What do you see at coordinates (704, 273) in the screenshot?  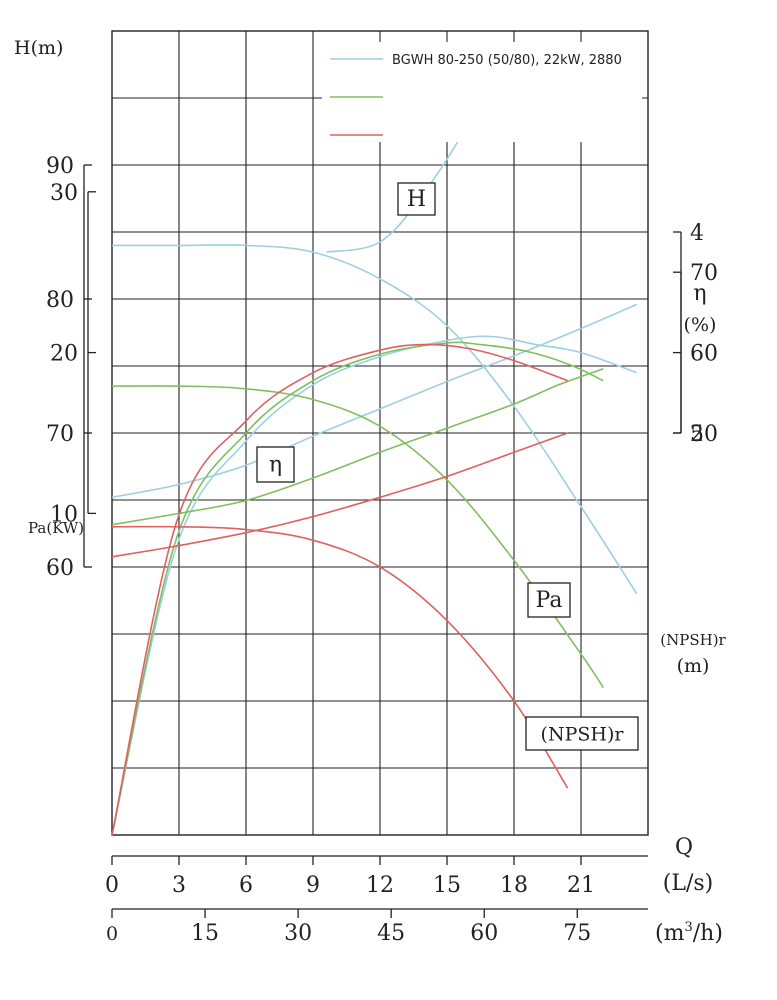 I see `efficiency-tick-label: 70` at bounding box center [704, 273].